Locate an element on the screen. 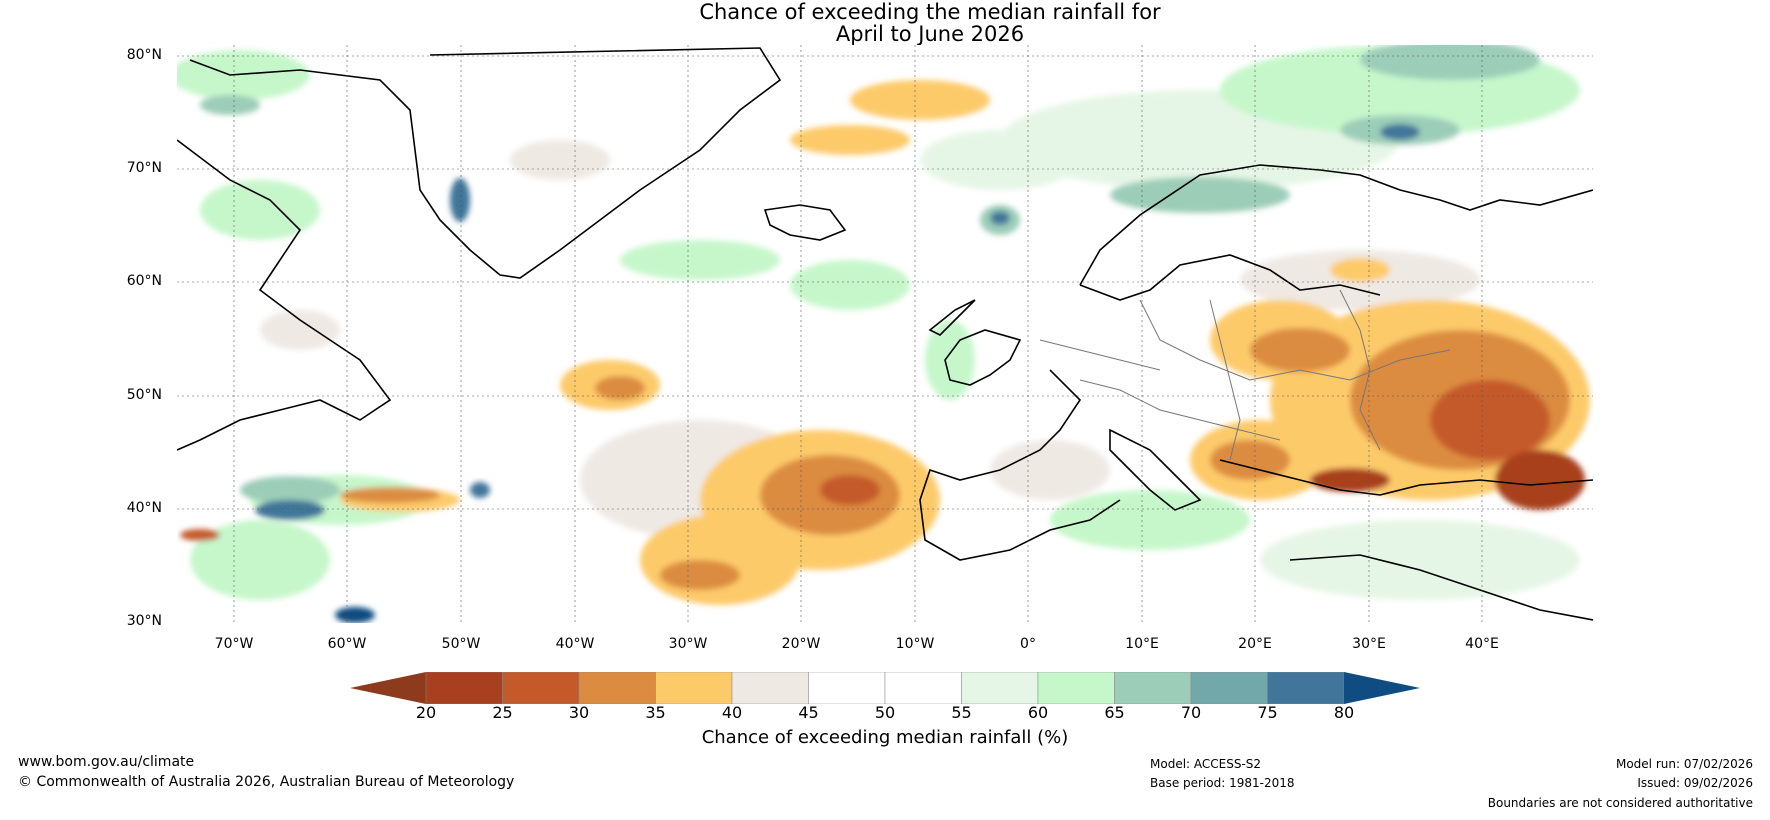 The width and height of the screenshot is (1770, 820). footer-issued: Issued: 09/02/2026 is located at coordinates (1695, 783).